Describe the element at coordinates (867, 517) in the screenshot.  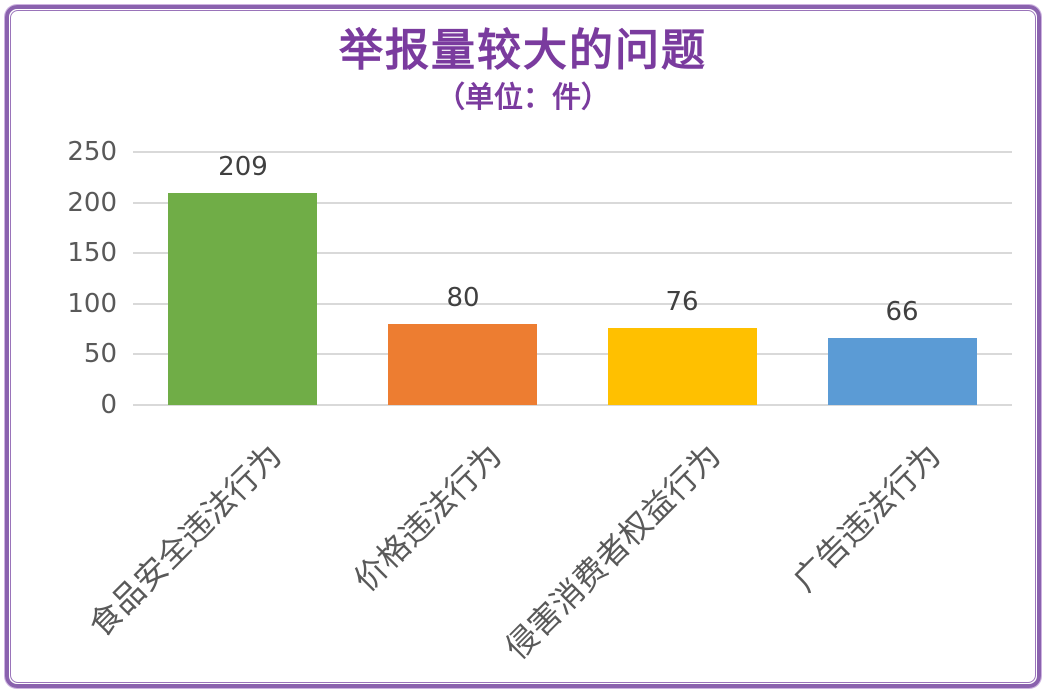
I see `category-label: 广告违法行为` at that location.